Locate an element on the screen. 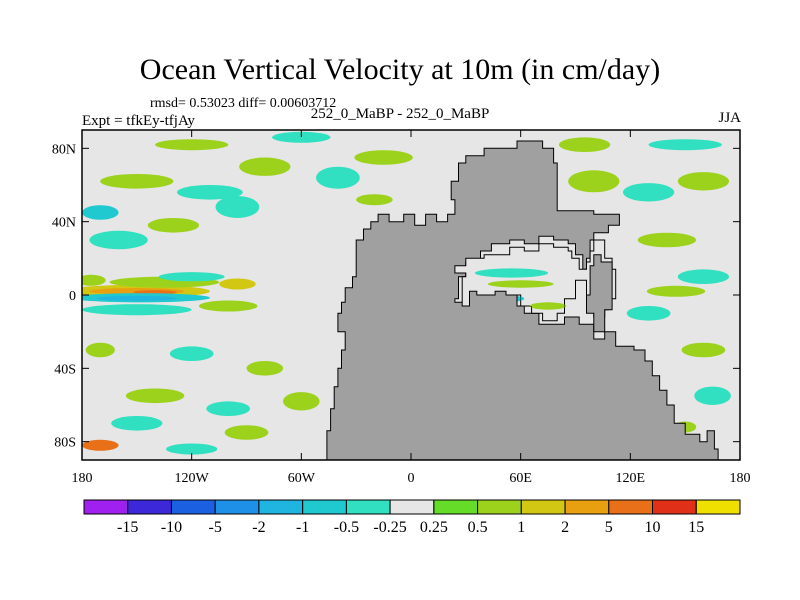  colorbar-label: 0.25 is located at coordinates (434, 527).